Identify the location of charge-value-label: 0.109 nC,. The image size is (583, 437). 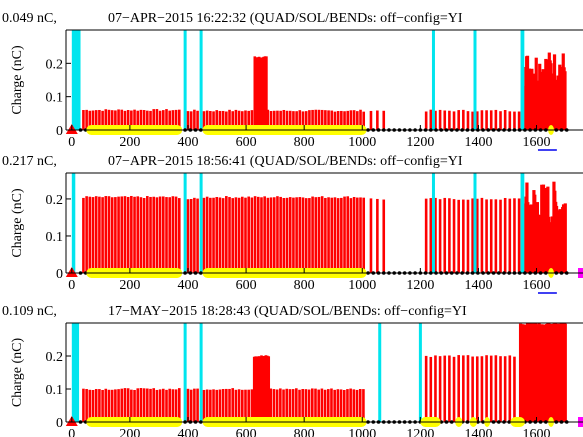
(29, 311).